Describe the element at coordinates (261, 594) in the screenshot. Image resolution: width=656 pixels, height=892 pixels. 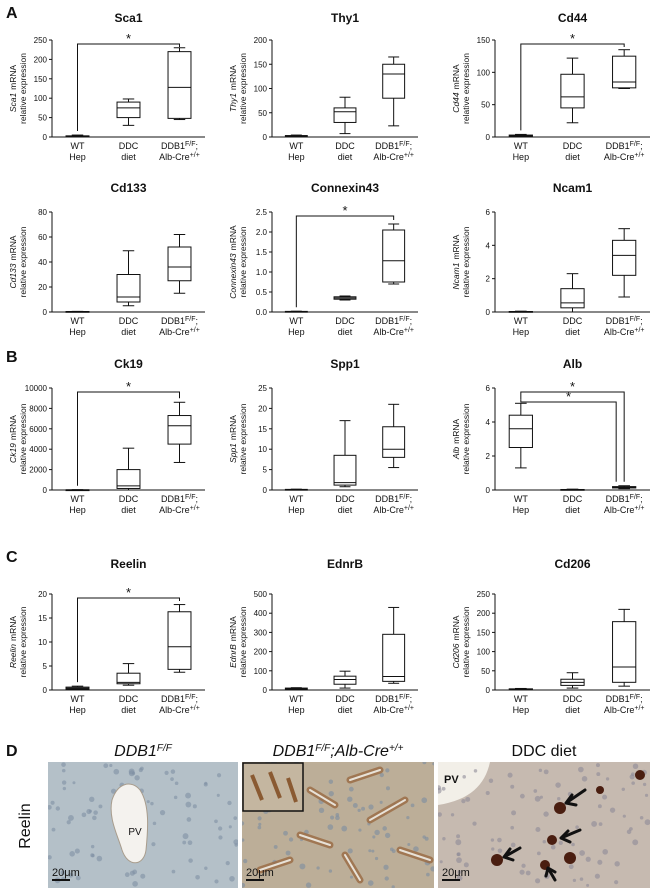
I see `y-tick-label: 500` at that location.